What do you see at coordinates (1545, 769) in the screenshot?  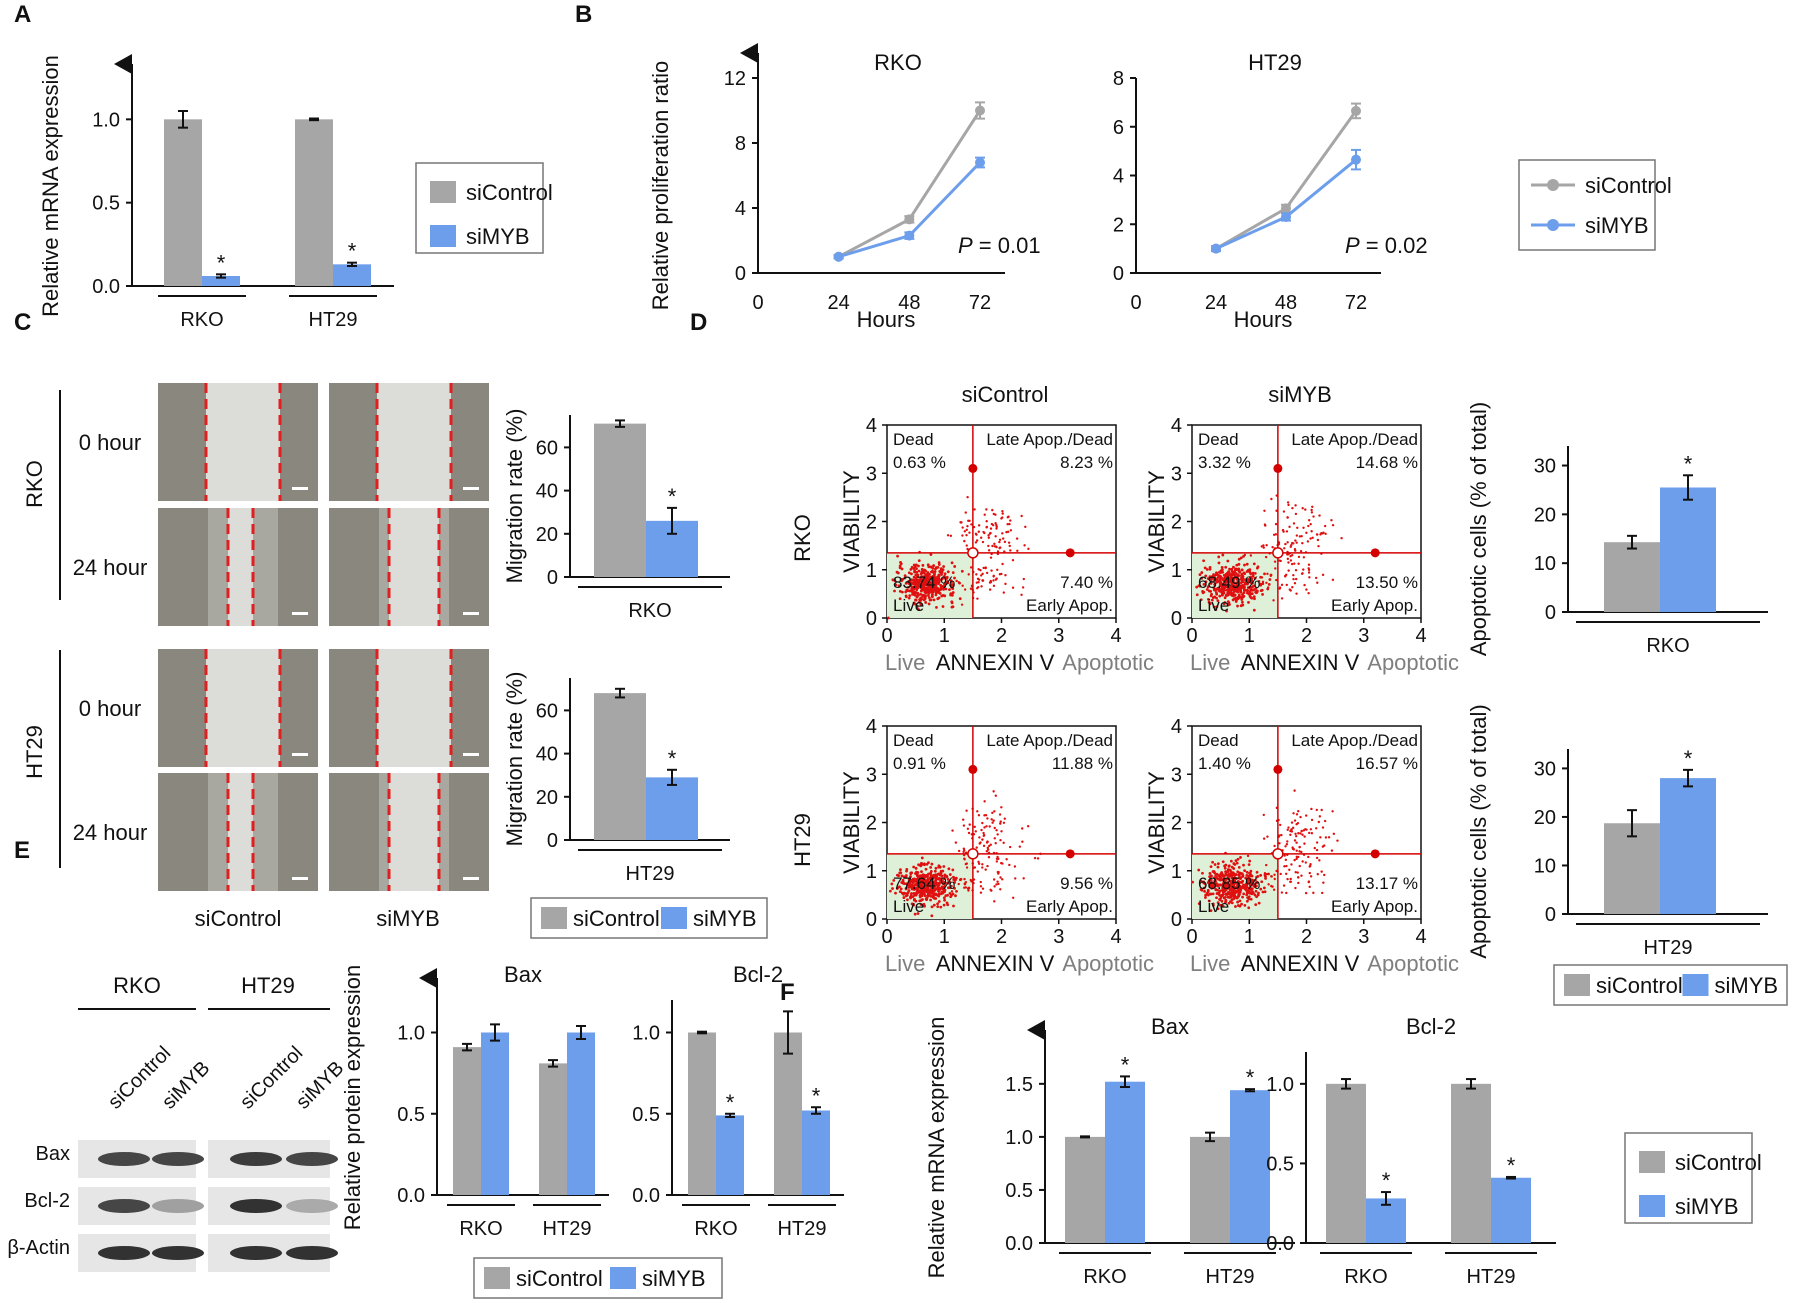 I see `D-HT29-ytick-label: 30` at bounding box center [1545, 769].